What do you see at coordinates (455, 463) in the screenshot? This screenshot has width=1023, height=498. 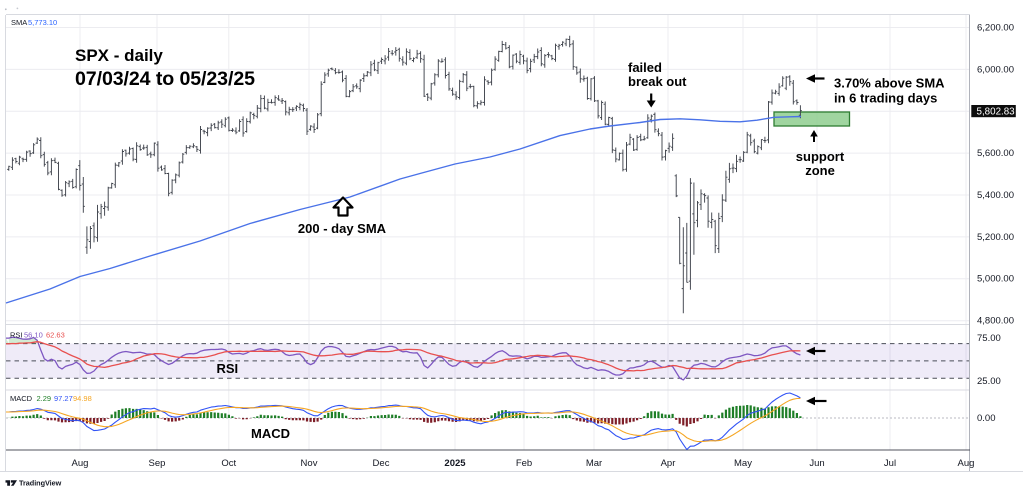 I see `svg-text: 2025` at bounding box center [455, 463].